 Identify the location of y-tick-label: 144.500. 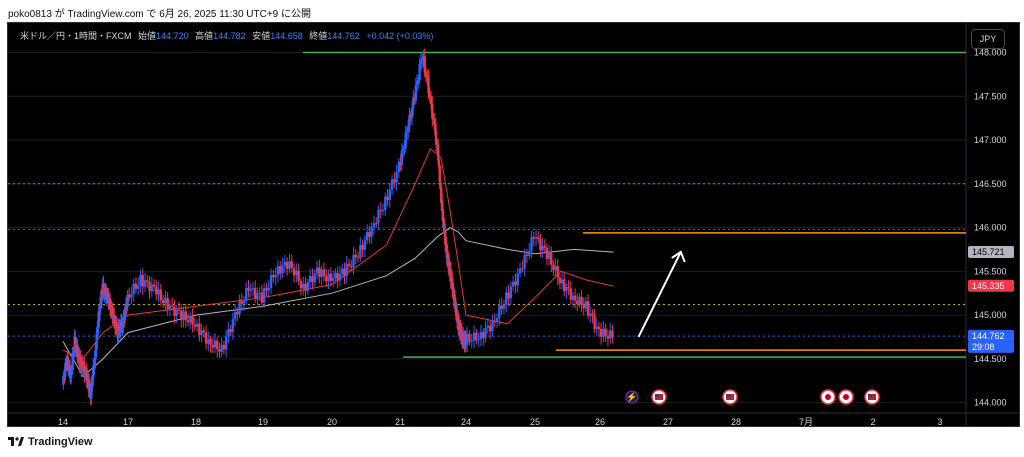
(990, 359).